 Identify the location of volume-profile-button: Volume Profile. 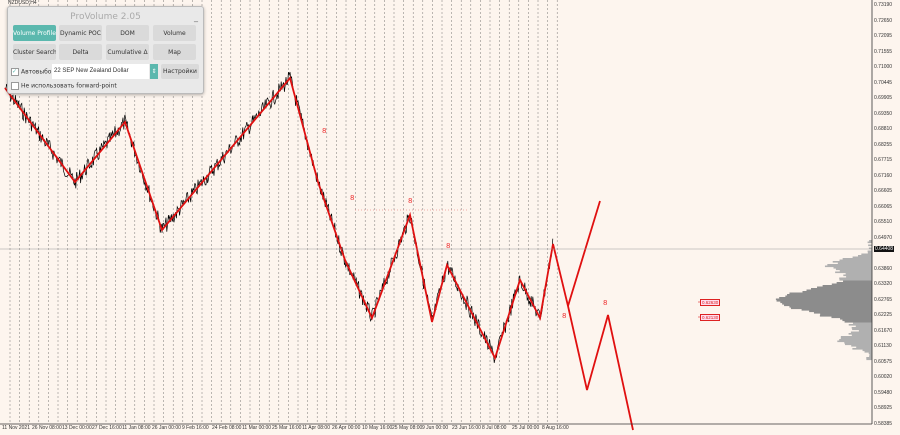
(34, 33).